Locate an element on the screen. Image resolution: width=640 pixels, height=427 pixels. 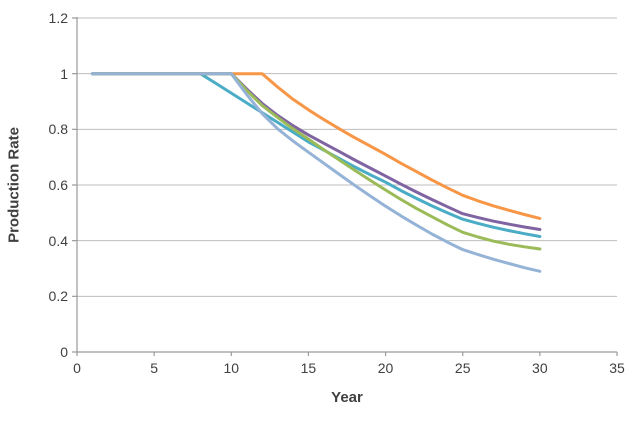
y-tick-label: 0.8 is located at coordinates (58, 129).